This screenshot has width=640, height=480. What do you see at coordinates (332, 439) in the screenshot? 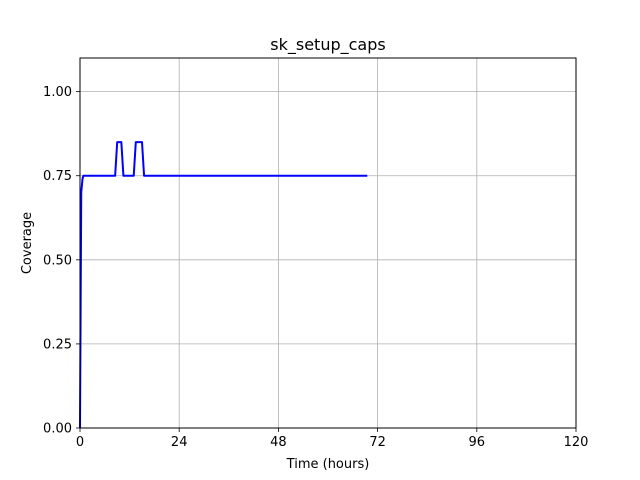
I see `x-axis-ticks: 0 24 48 72 96 120` at bounding box center [332, 439].